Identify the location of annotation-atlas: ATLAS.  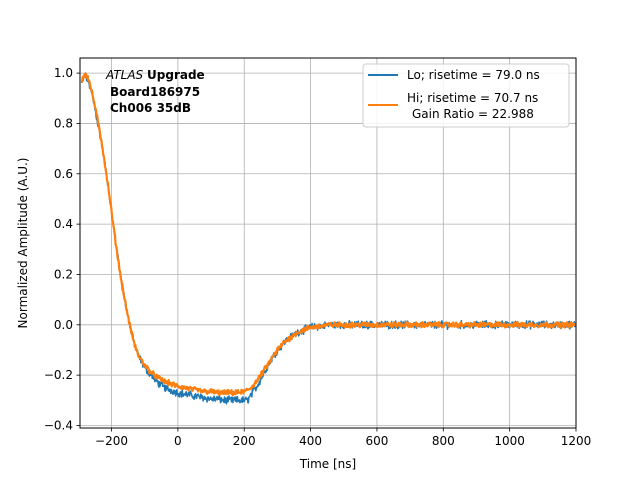
(124, 75).